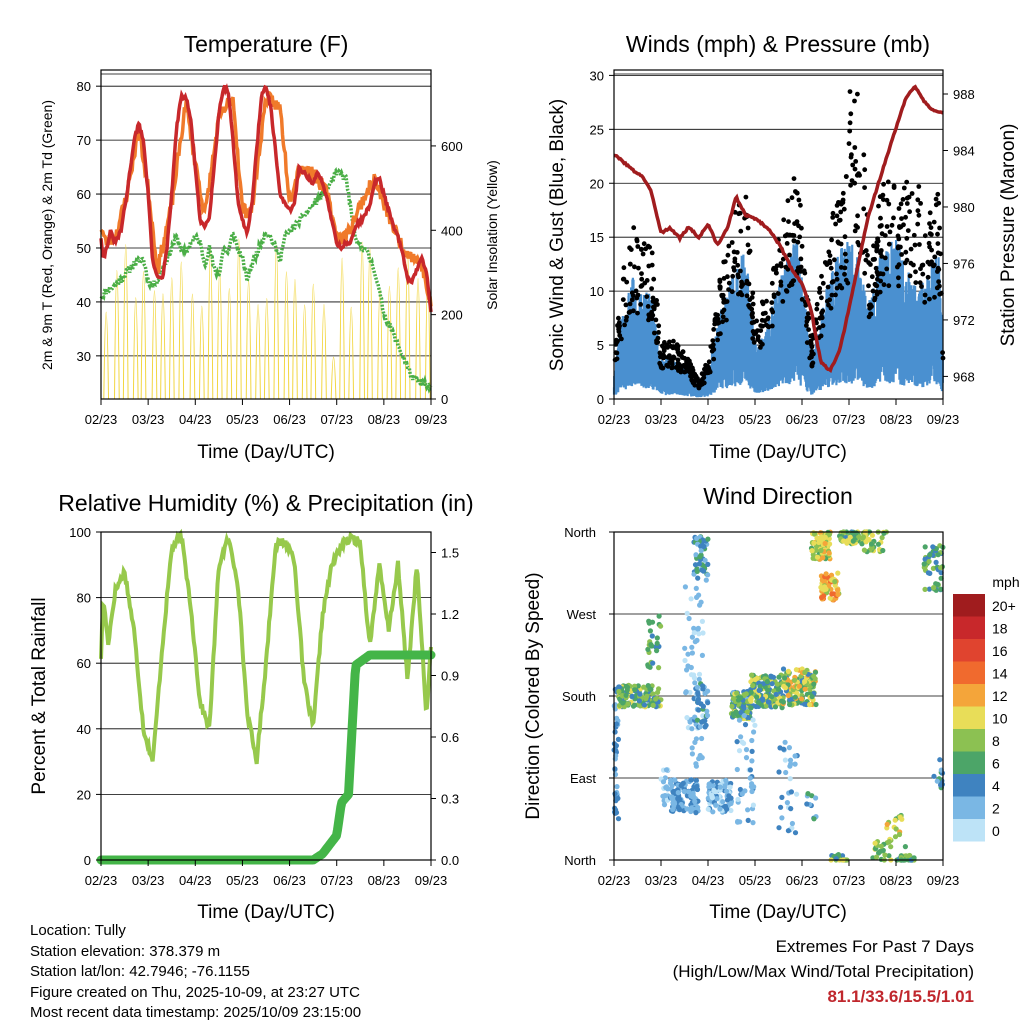 The image size is (1024, 1024). Describe the element at coordinates (778, 452) in the screenshot. I see `winds-x-label: Time (Day/UTC)` at that location.